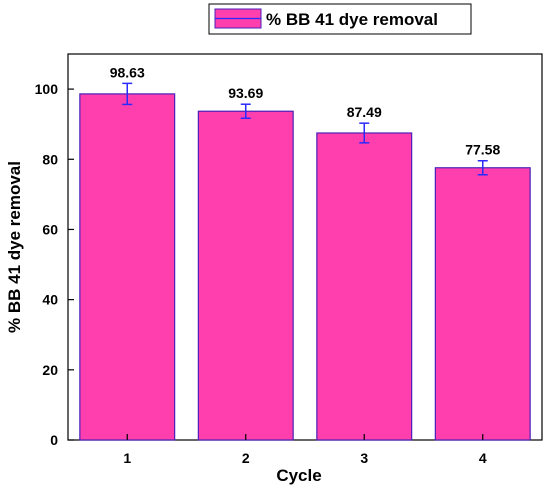 Image resolution: width=550 pixels, height=489 pixels. I want to click on data-label-cycle-2: 93.69, so click(245, 93).